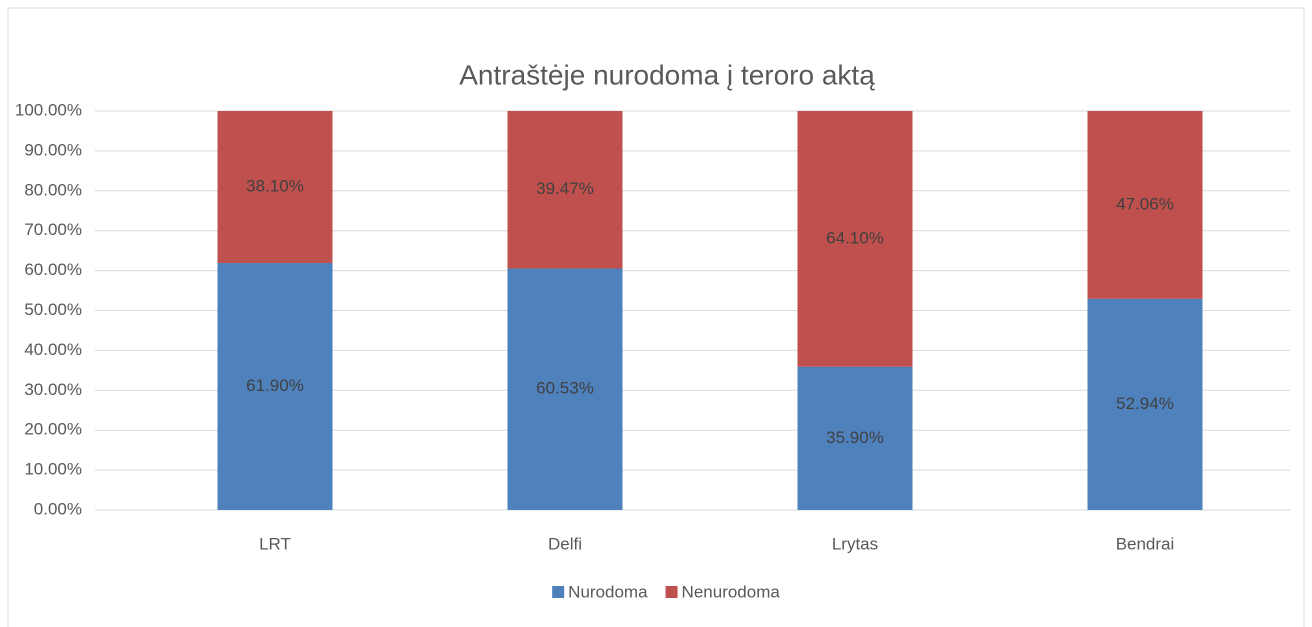 This screenshot has height=627, width=1312. What do you see at coordinates (53, 229) in the screenshot?
I see `y-tick-label: 70.00%` at bounding box center [53, 229].